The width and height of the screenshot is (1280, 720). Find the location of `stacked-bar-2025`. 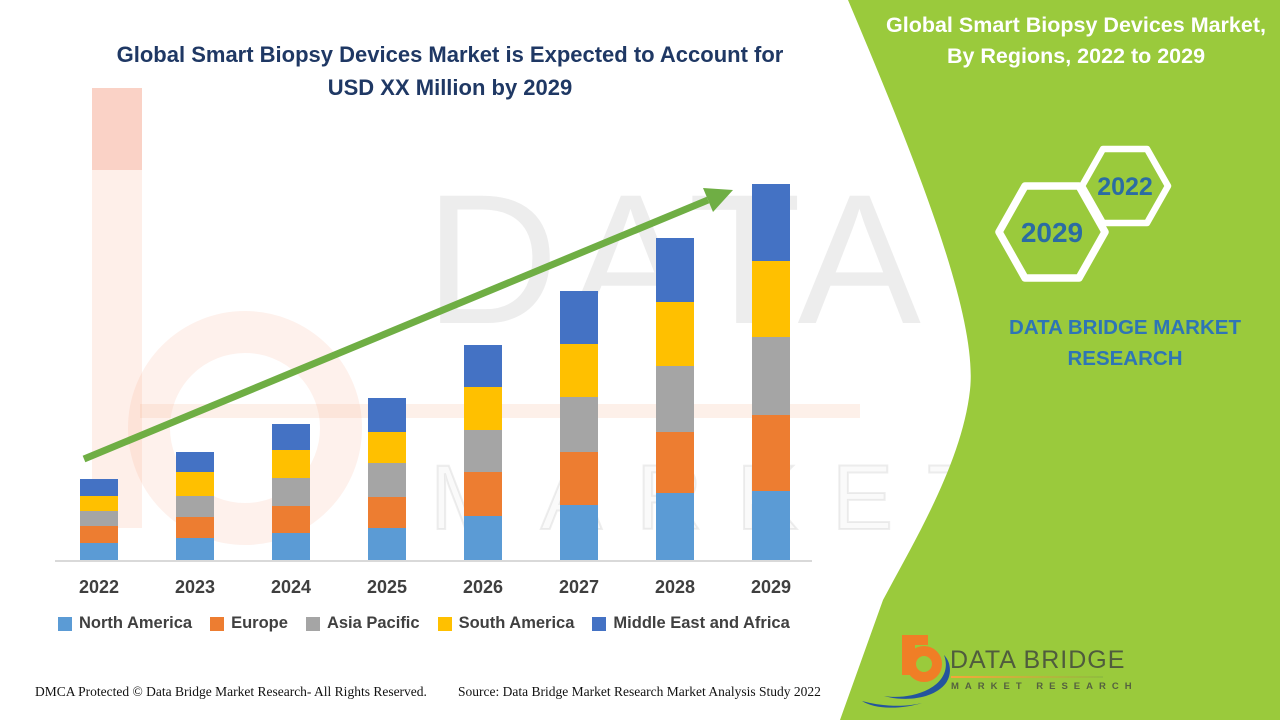

stacked-bar-2025 is located at coordinates (387, 479).